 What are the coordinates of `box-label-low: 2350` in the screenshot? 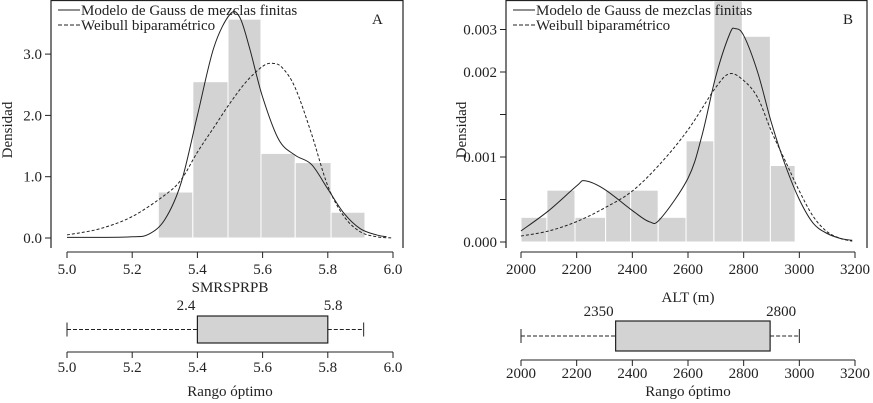 It's located at (599, 312).